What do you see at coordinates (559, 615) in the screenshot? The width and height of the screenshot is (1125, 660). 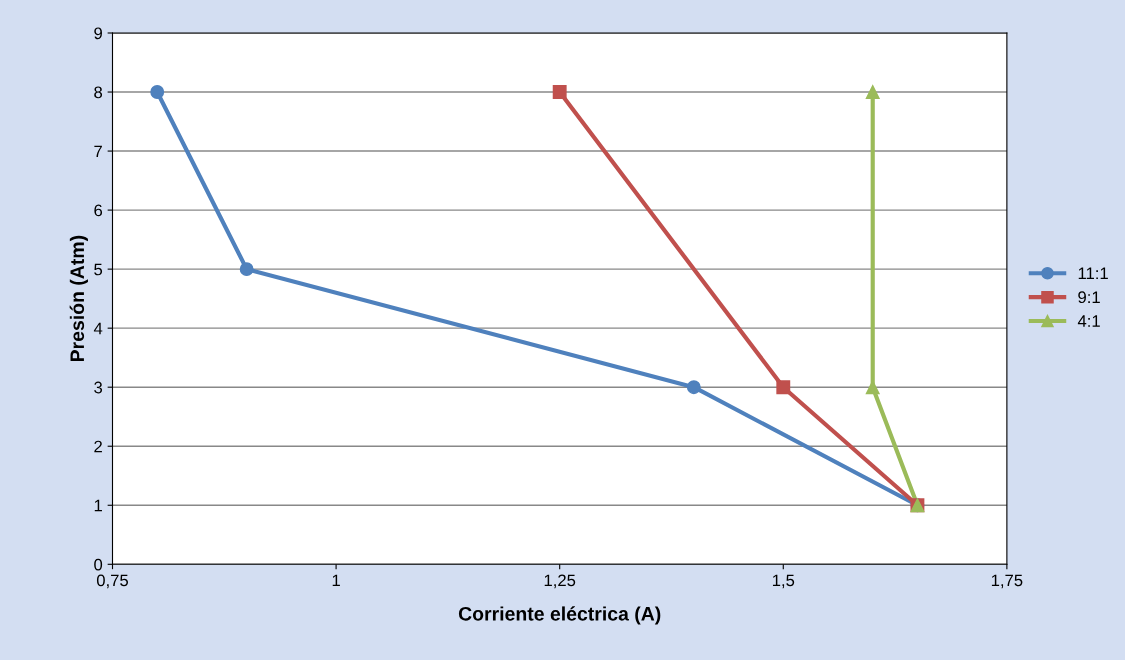 I see `x-axis-title: Corriente eléctrica (A)` at bounding box center [559, 615].